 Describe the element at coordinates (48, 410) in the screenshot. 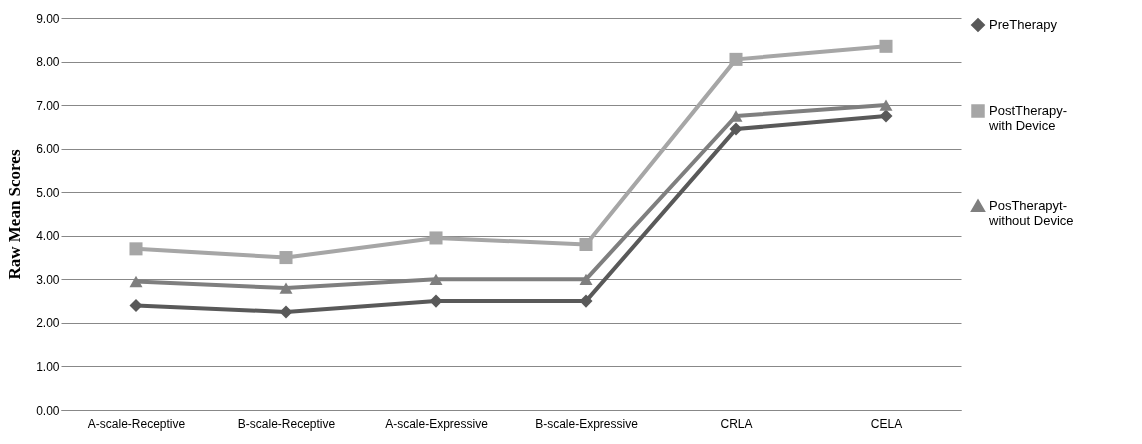

I see `y-tick-label: 0.00` at that location.